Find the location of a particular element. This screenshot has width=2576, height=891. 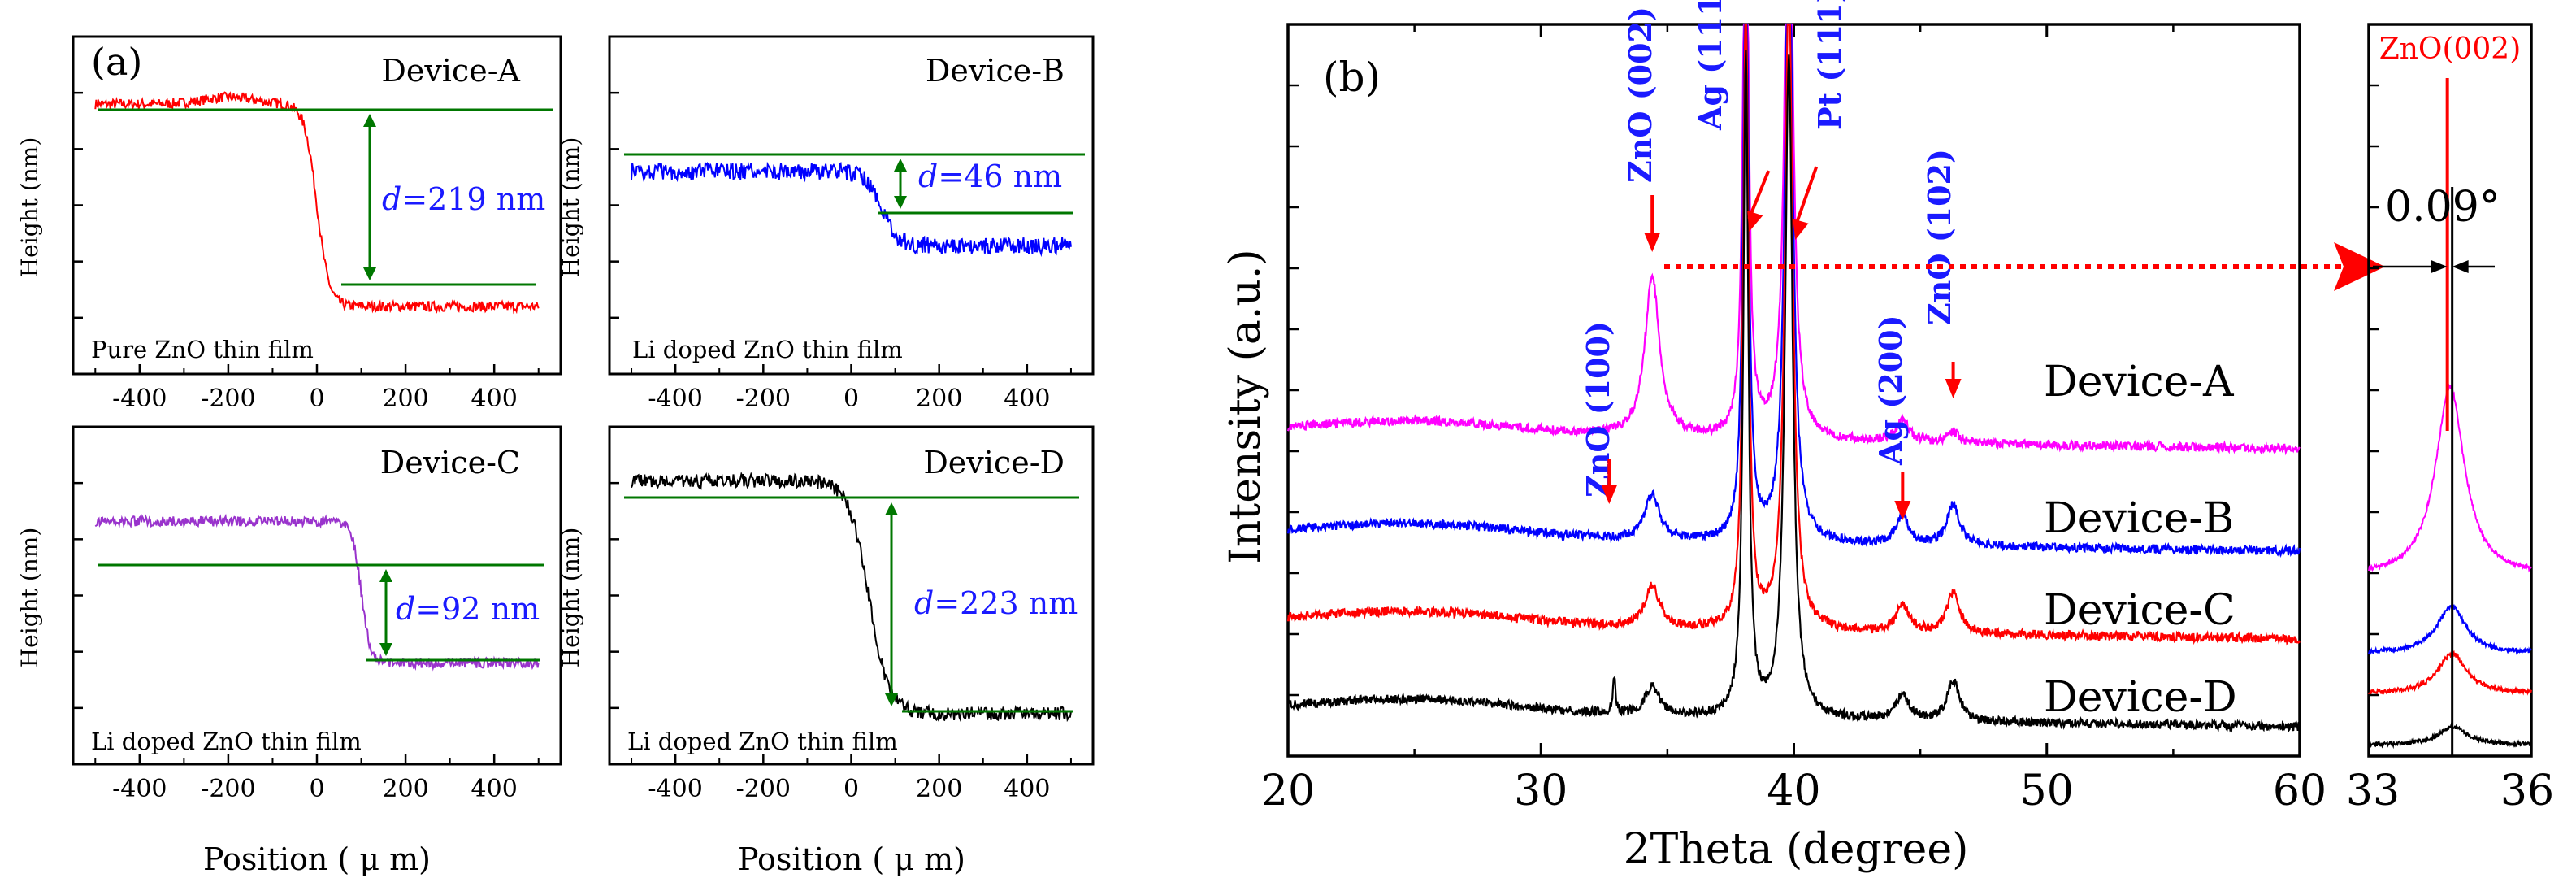

xrd-label-device-a: Device-A is located at coordinates (2139, 382).